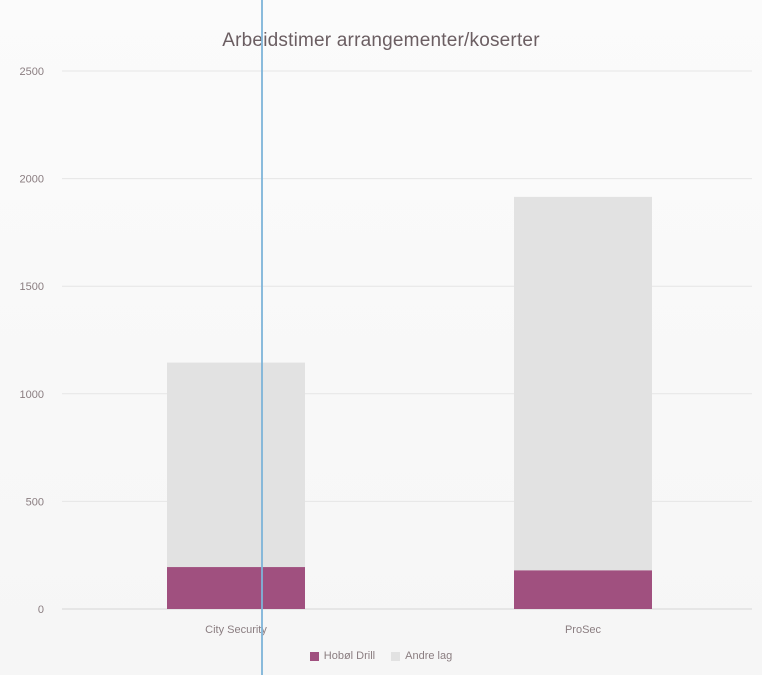 The image size is (762, 675). What do you see at coordinates (583, 383) in the screenshot?
I see `bar-andre-lag-prosec` at bounding box center [583, 383].